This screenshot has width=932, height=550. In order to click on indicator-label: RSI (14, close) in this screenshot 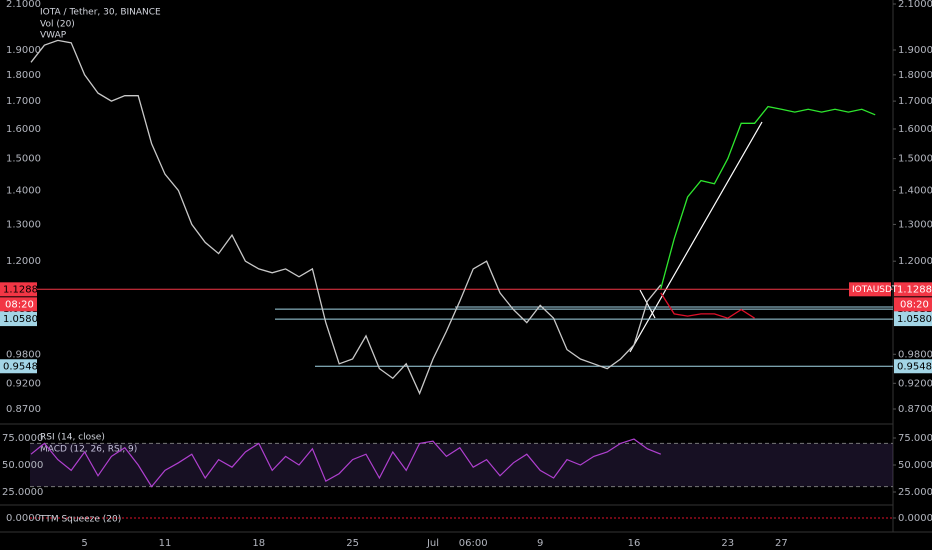, I will do `click(72, 438)`.